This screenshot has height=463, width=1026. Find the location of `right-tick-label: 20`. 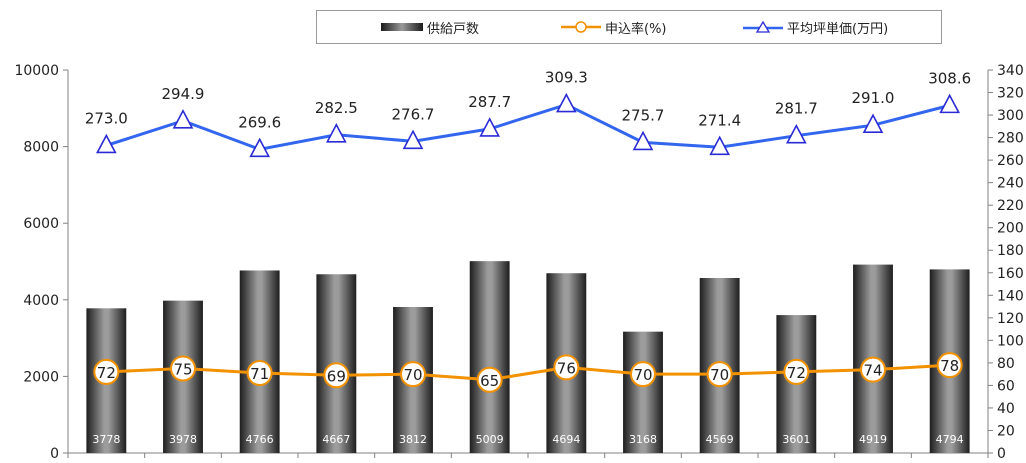

right-tick-label: 20 is located at coordinates (1006, 431).